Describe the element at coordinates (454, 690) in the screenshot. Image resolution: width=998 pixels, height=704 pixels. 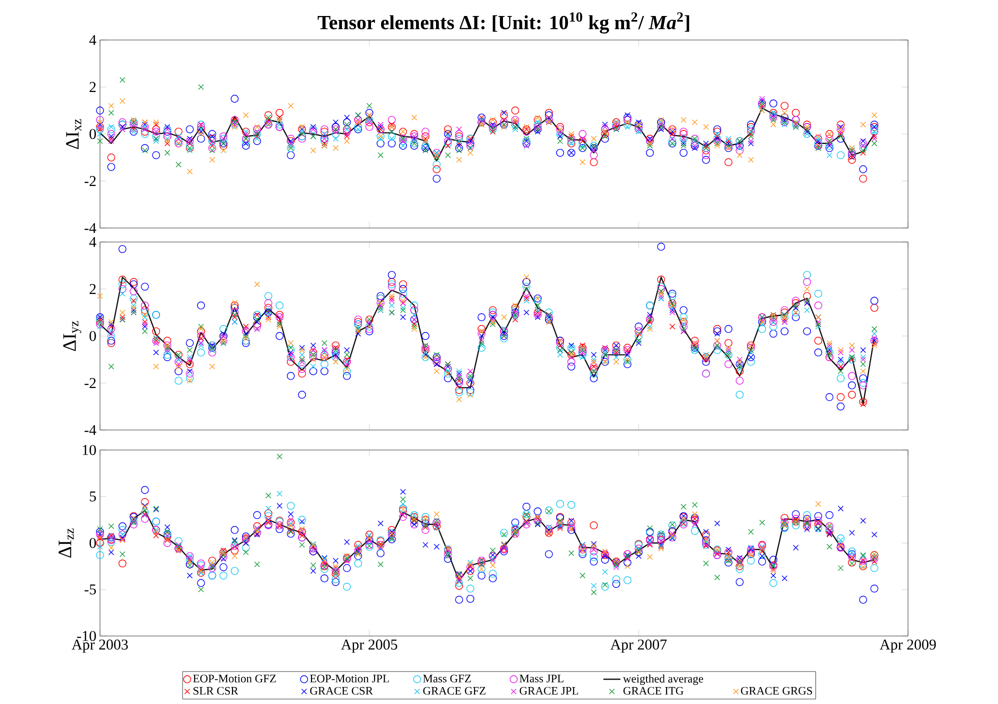
I see `legend-label: GRACE GFZ` at that location.